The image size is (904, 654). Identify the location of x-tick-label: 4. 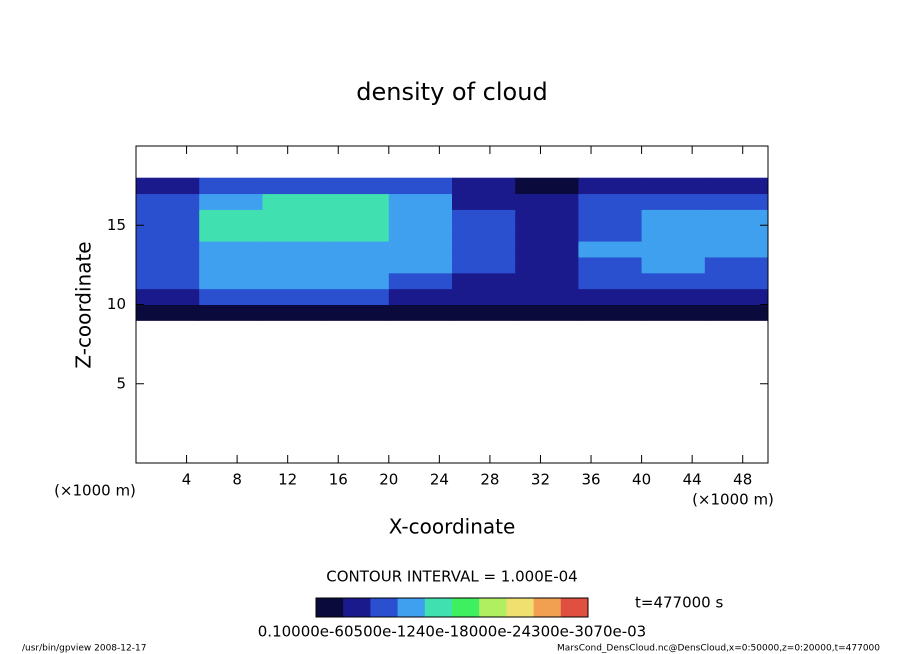
(187, 480).